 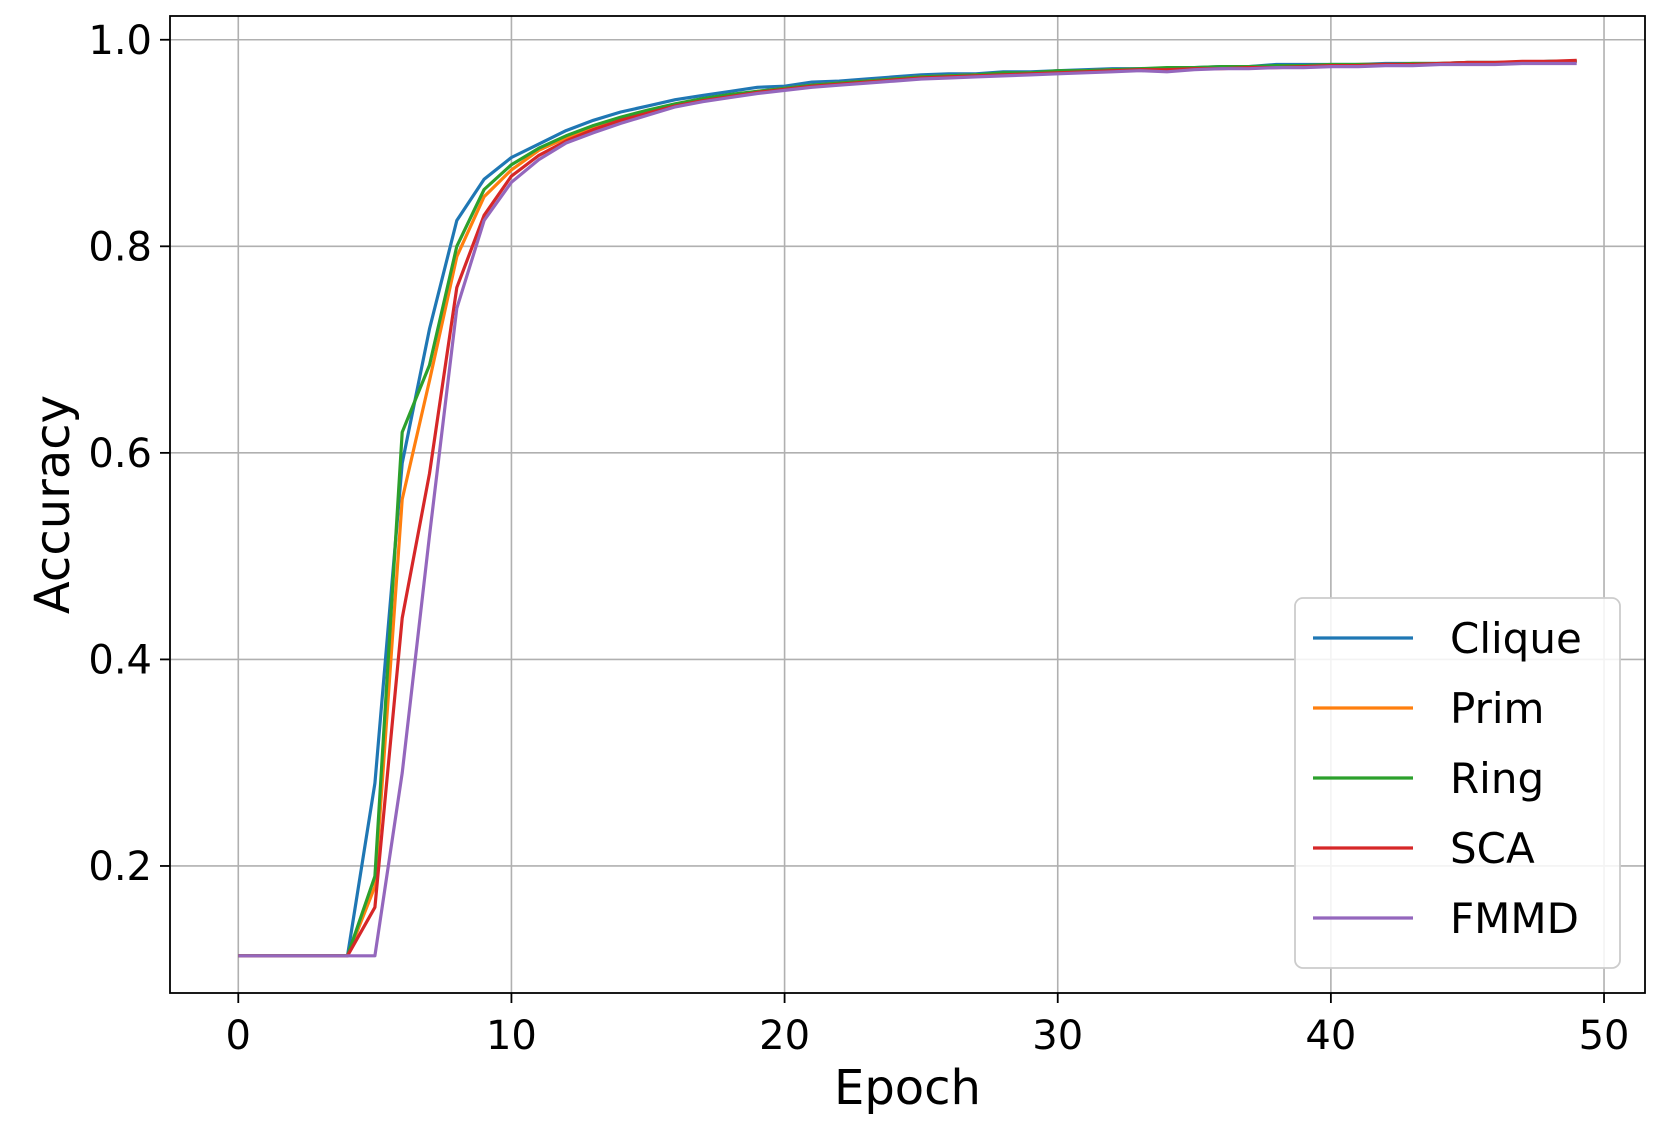 I want to click on legend-box, so click(x=1457, y=783).